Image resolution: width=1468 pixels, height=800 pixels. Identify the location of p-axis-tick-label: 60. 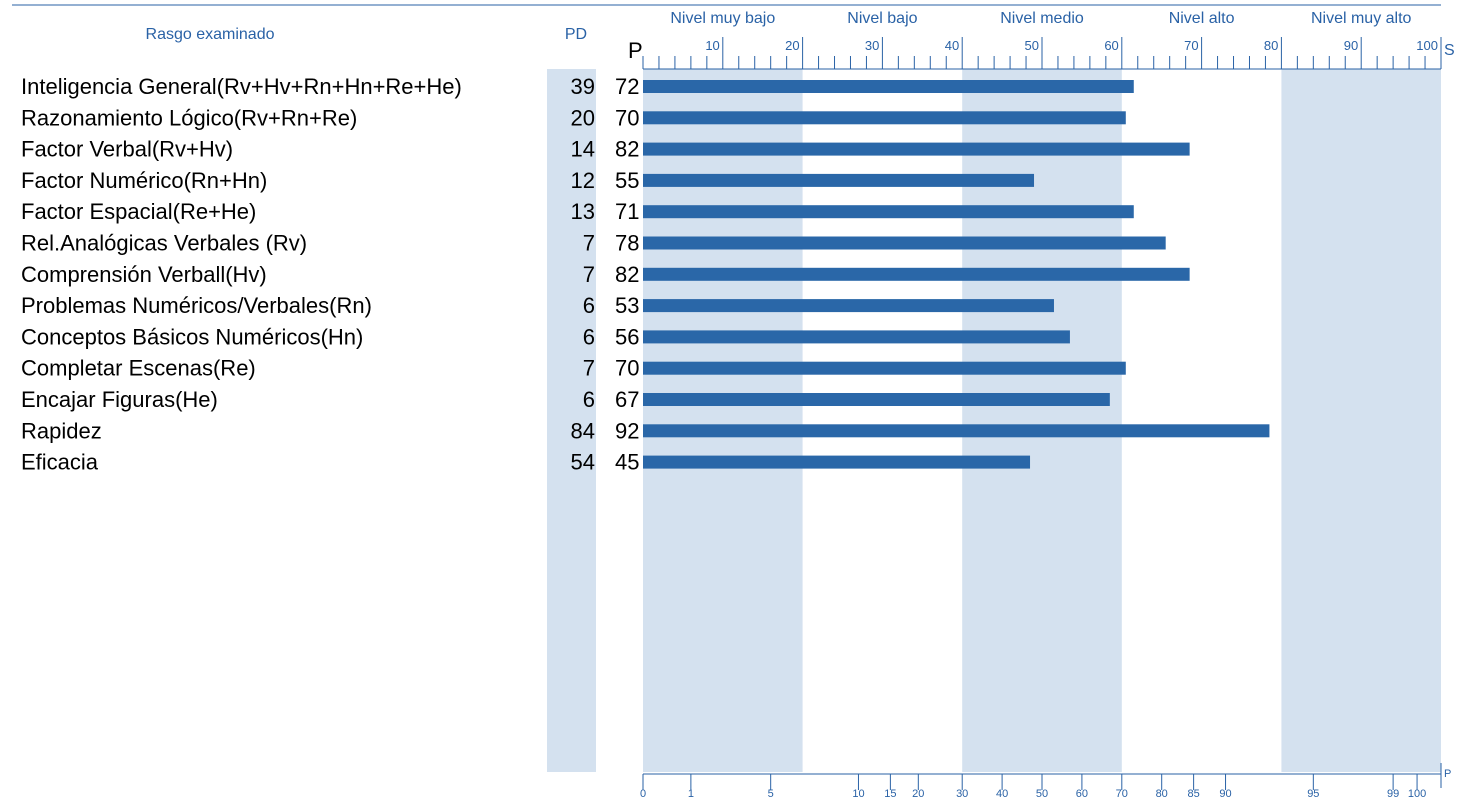
(1082, 794).